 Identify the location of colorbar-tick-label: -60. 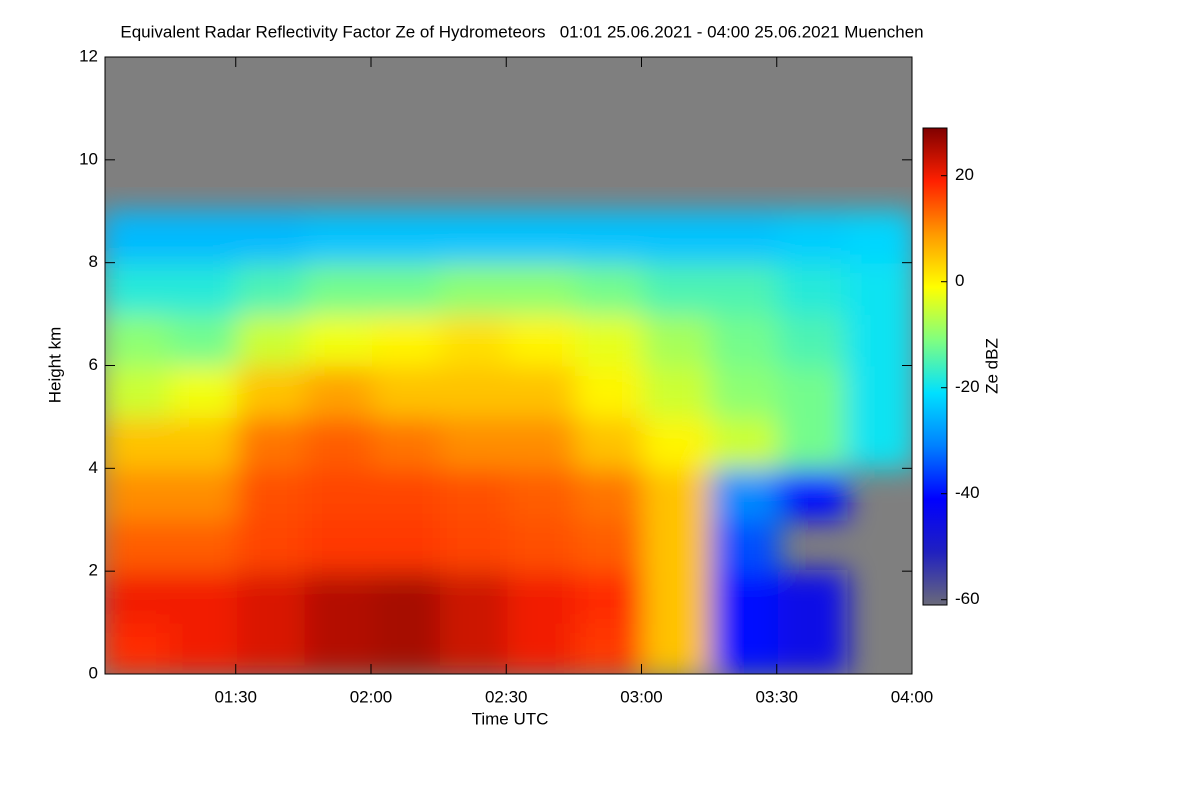
(967, 598).